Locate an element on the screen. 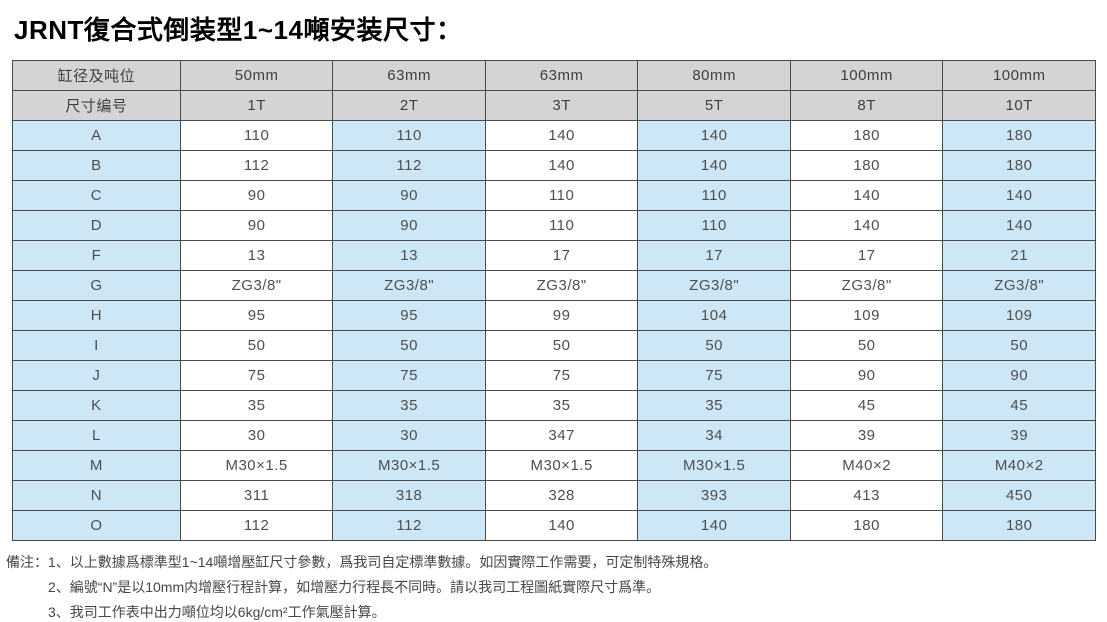 The width and height of the screenshot is (1107, 622). table-row: F 13 13 17 17 17 21 is located at coordinates (554, 255).